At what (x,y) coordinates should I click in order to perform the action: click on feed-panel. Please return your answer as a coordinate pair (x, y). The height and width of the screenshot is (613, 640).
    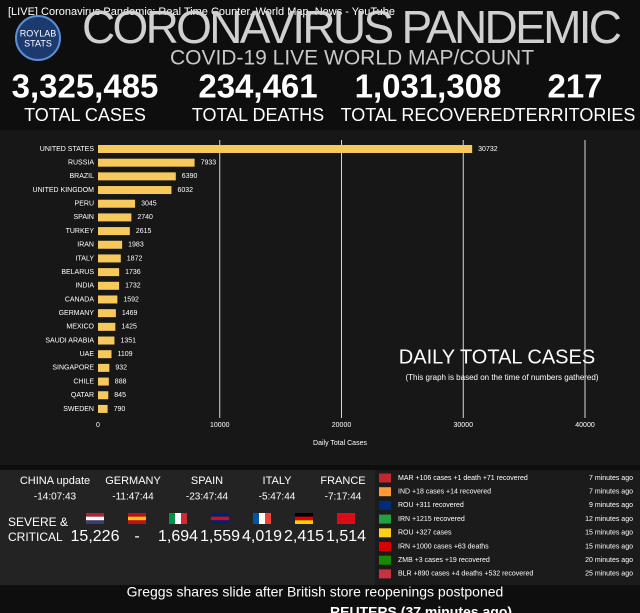
    Looking at the image, I should click on (507, 527).